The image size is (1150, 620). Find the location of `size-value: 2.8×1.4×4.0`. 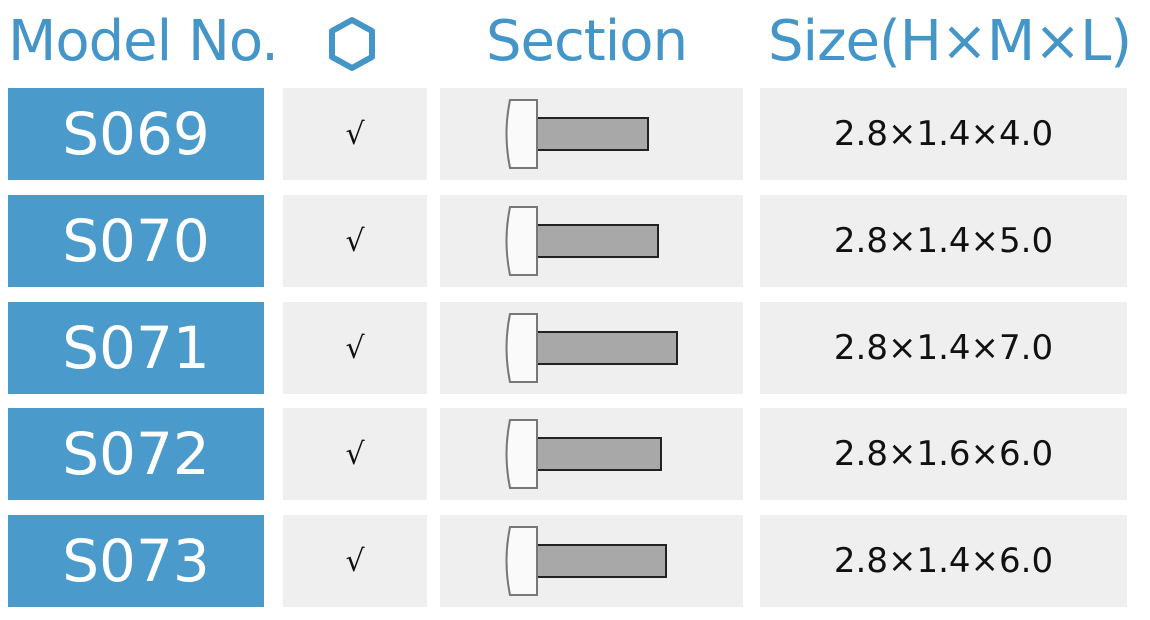

size-value: 2.8×1.4×4.0 is located at coordinates (943, 134).